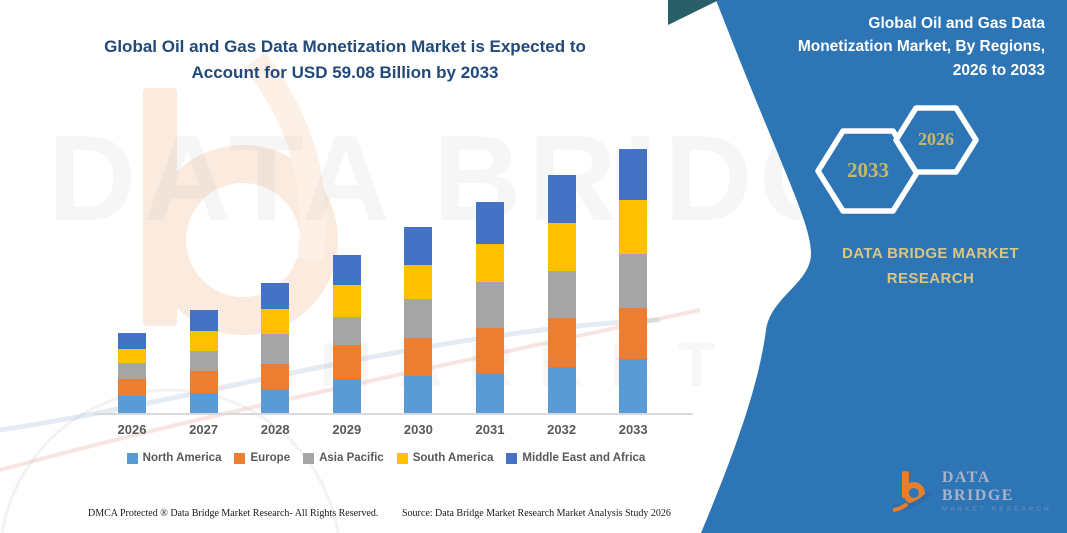  What do you see at coordinates (633, 386) in the screenshot?
I see `bar-segment-north-america-2033` at bounding box center [633, 386].